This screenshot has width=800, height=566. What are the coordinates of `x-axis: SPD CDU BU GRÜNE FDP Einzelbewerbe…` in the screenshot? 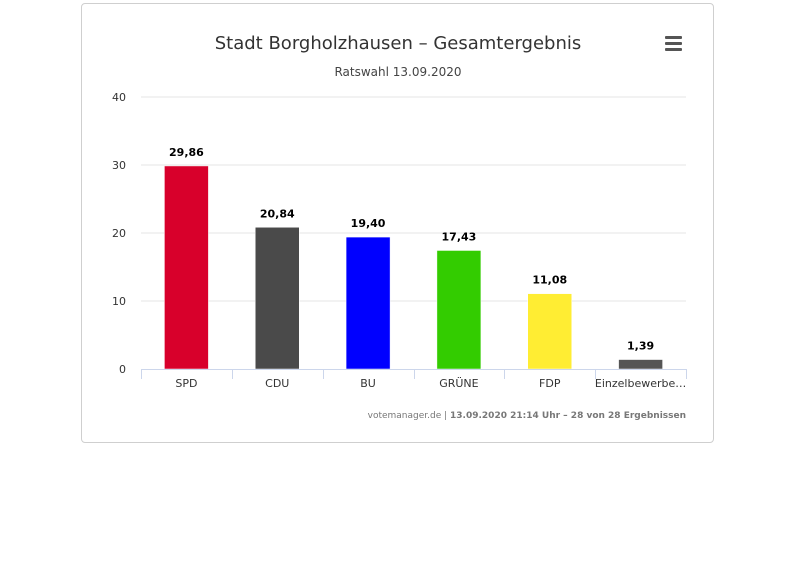 It's located at (414, 379).